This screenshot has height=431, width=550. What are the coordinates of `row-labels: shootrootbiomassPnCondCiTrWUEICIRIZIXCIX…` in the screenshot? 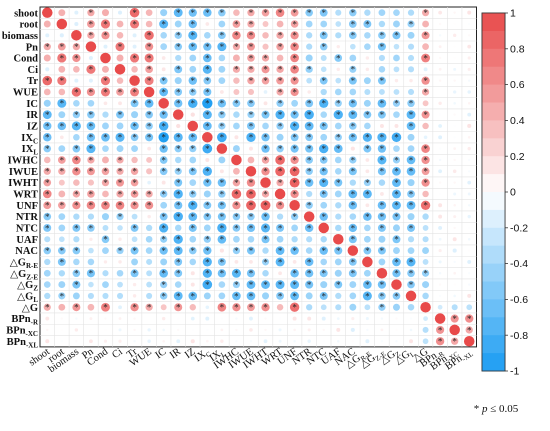 It's located at (20, 178).